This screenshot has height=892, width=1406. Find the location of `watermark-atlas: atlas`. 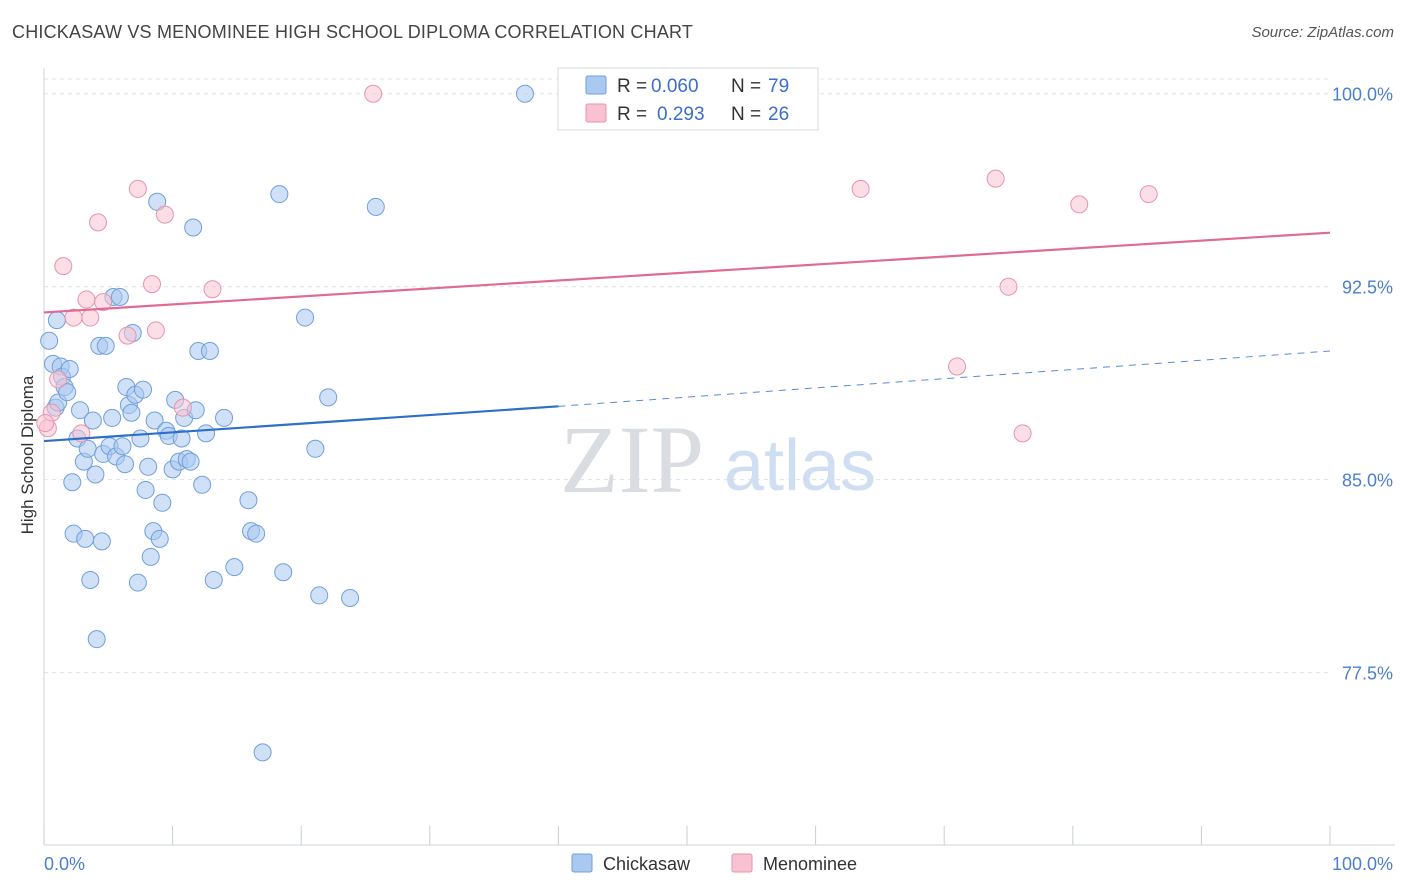

watermark-atlas: atlas is located at coordinates (800, 466).